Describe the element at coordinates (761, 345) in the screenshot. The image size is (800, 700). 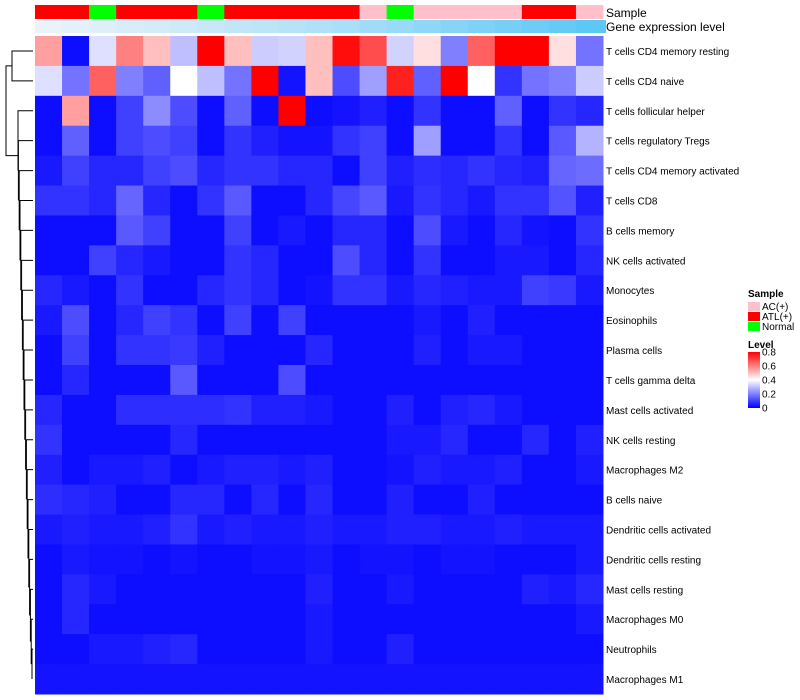
I see `level-legend-title: Level` at that location.